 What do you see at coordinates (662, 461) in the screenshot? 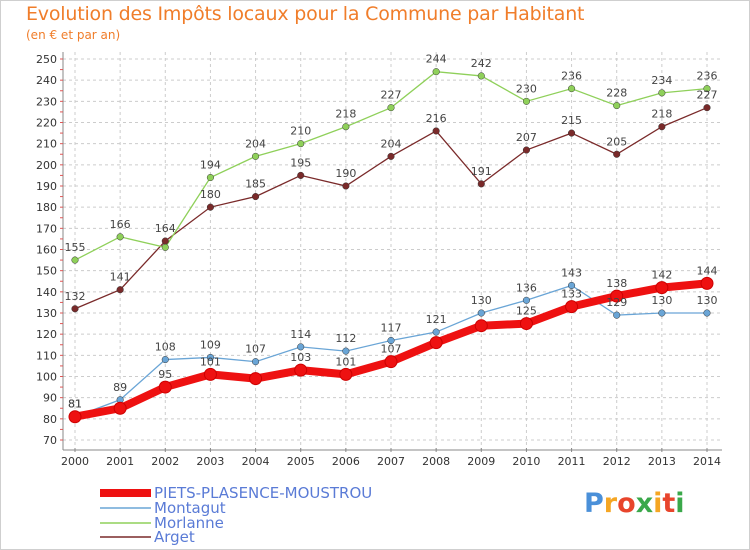
I see `x-tick-label: 2013` at bounding box center [662, 461].